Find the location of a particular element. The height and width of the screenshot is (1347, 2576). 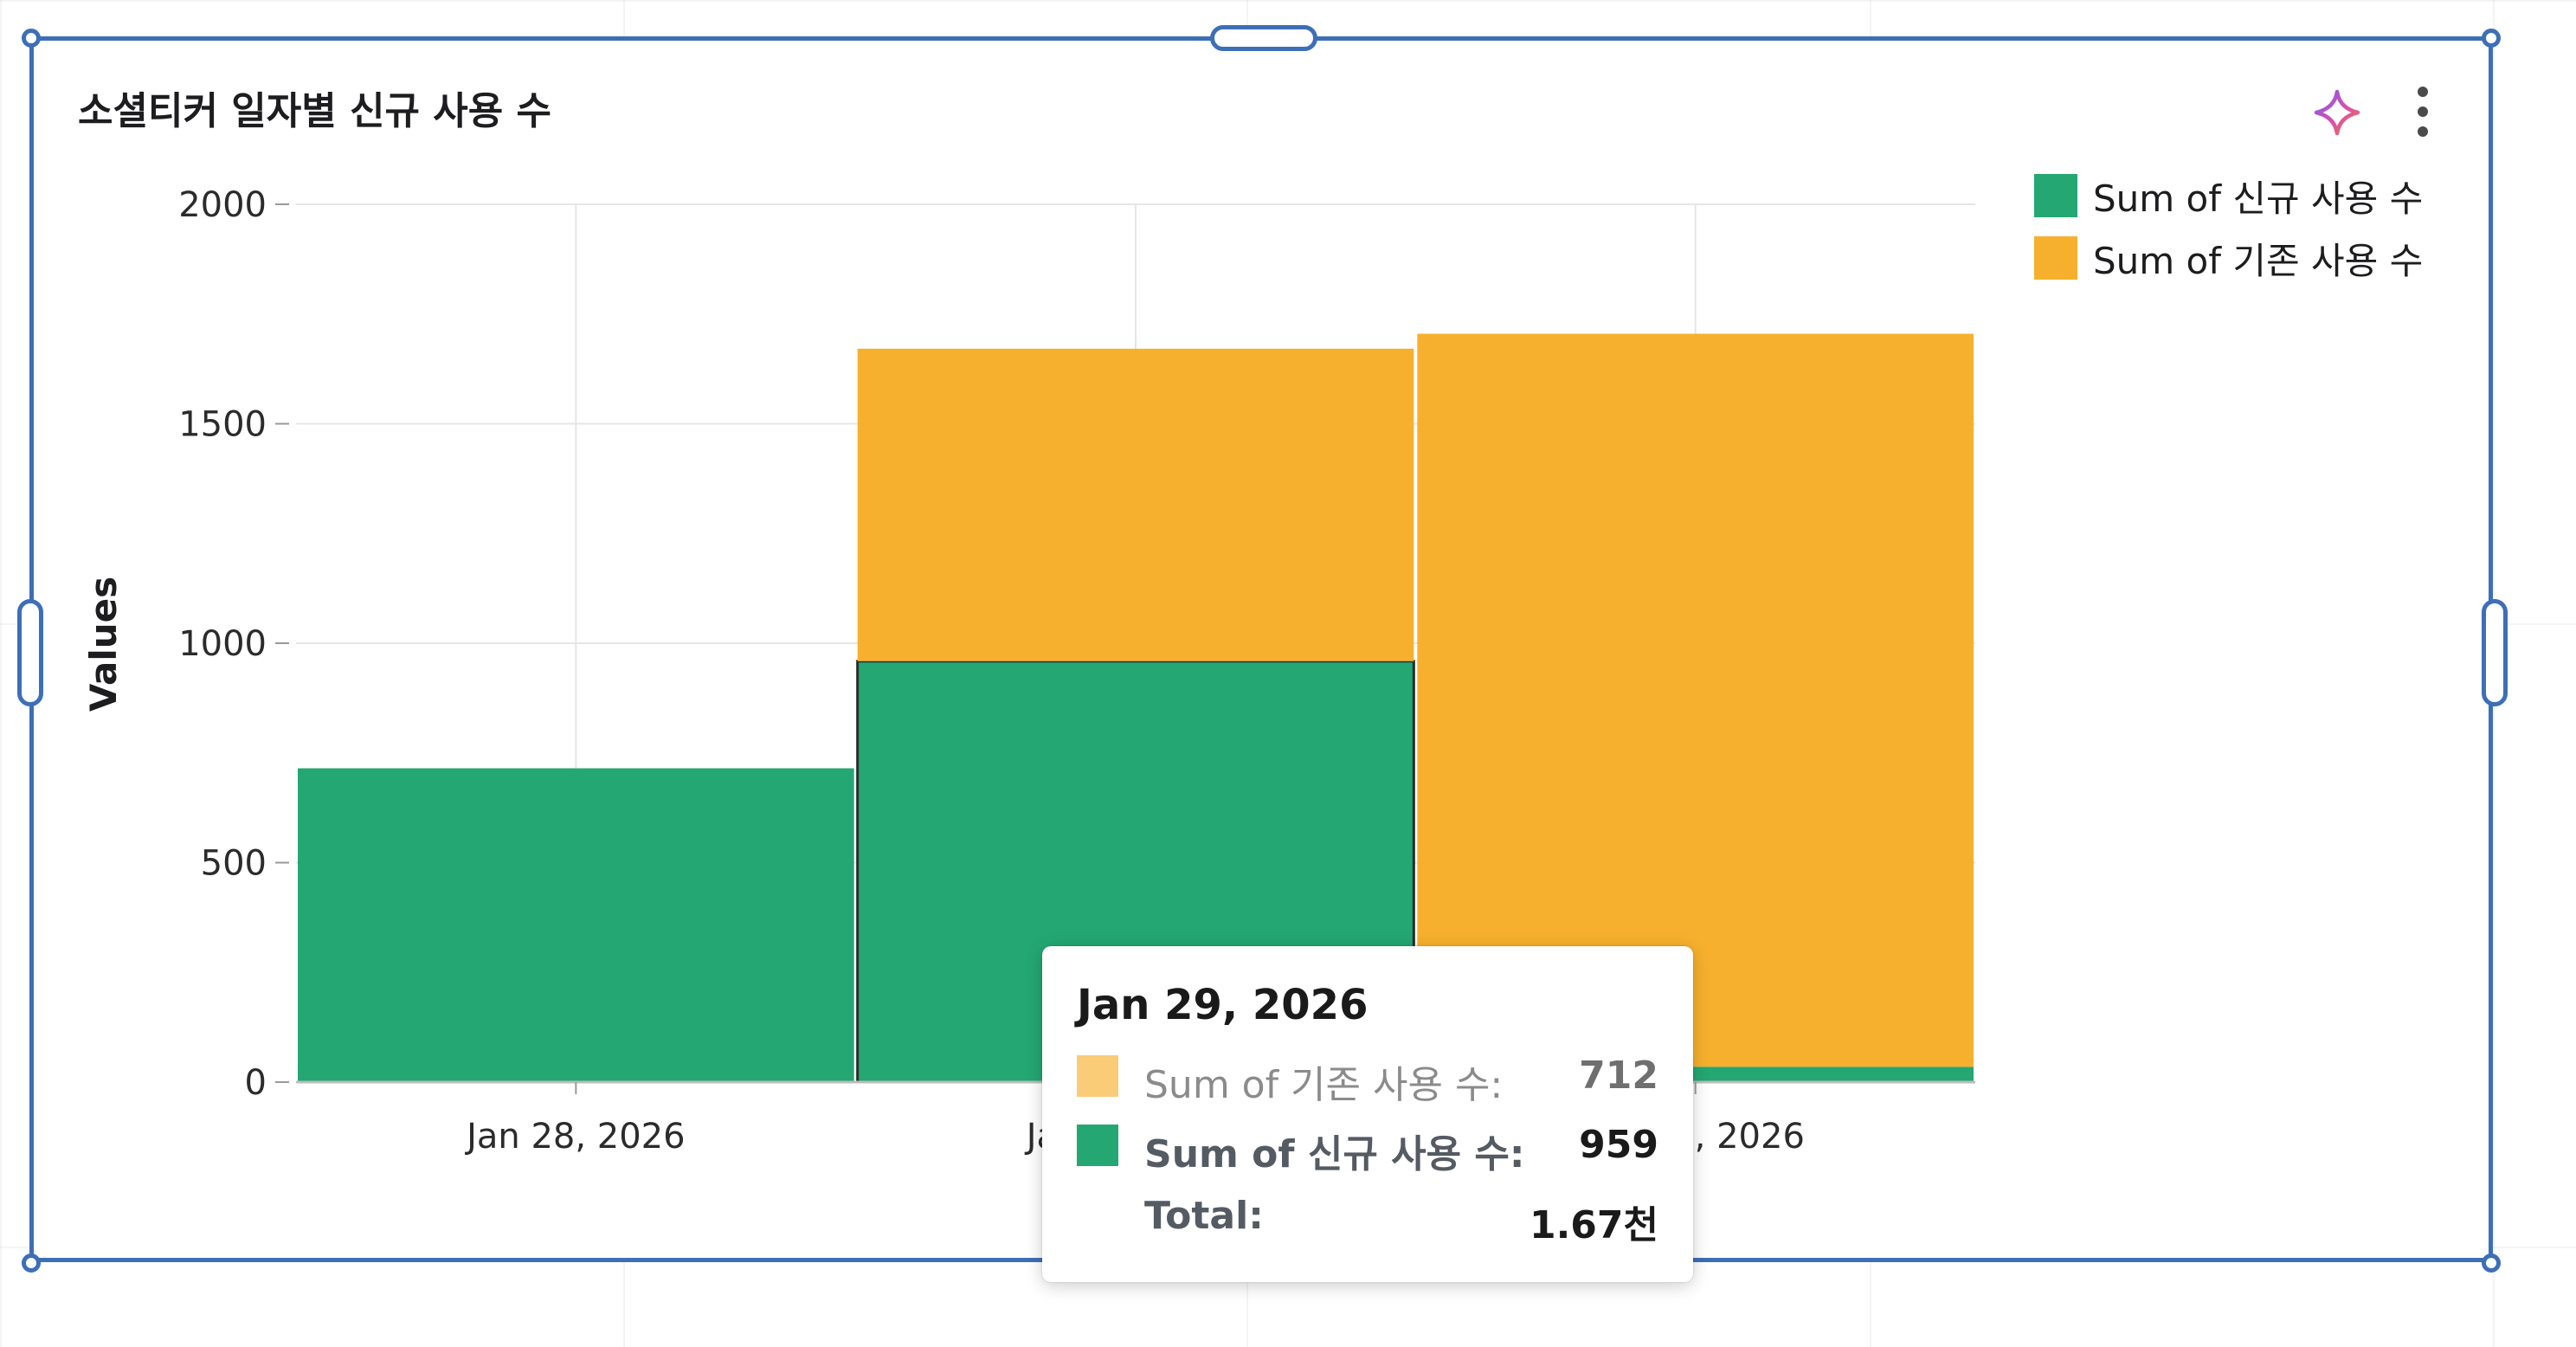

tooltip-value: 959 is located at coordinates (1618, 1145).